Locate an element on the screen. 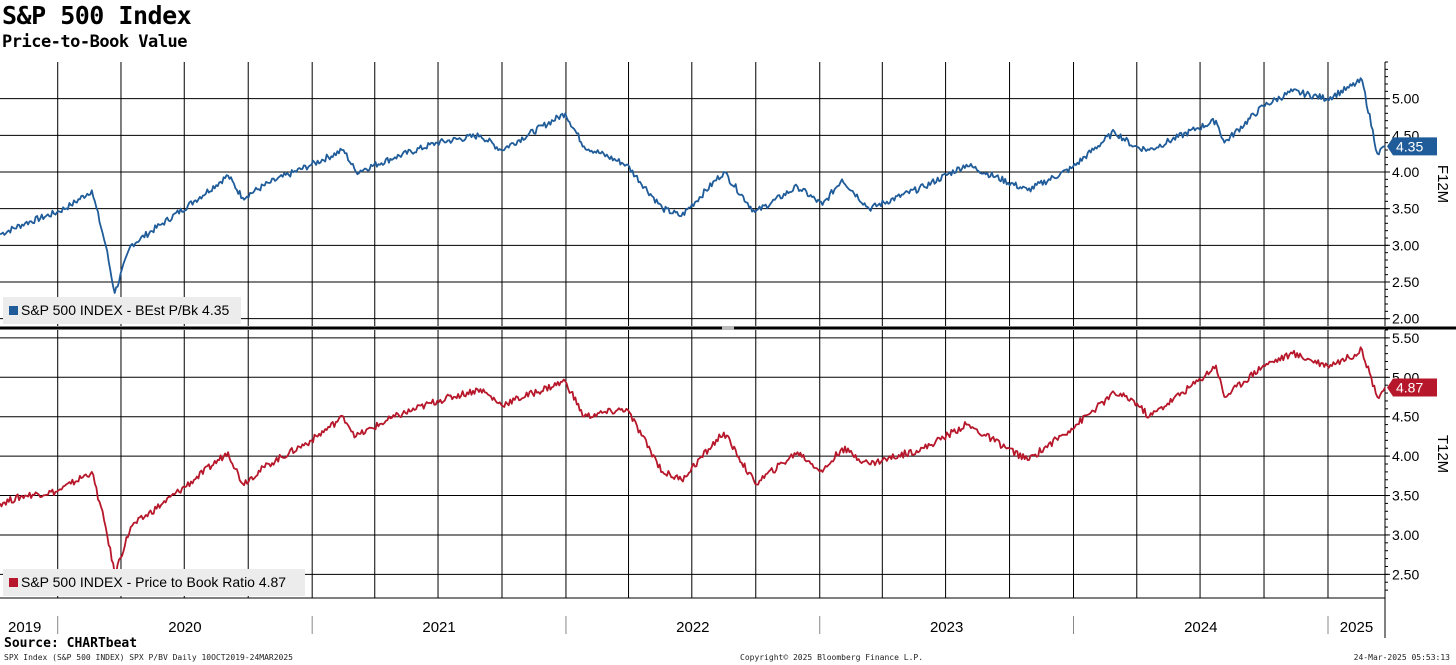  last-value-label: 4.35 is located at coordinates (1409, 146).